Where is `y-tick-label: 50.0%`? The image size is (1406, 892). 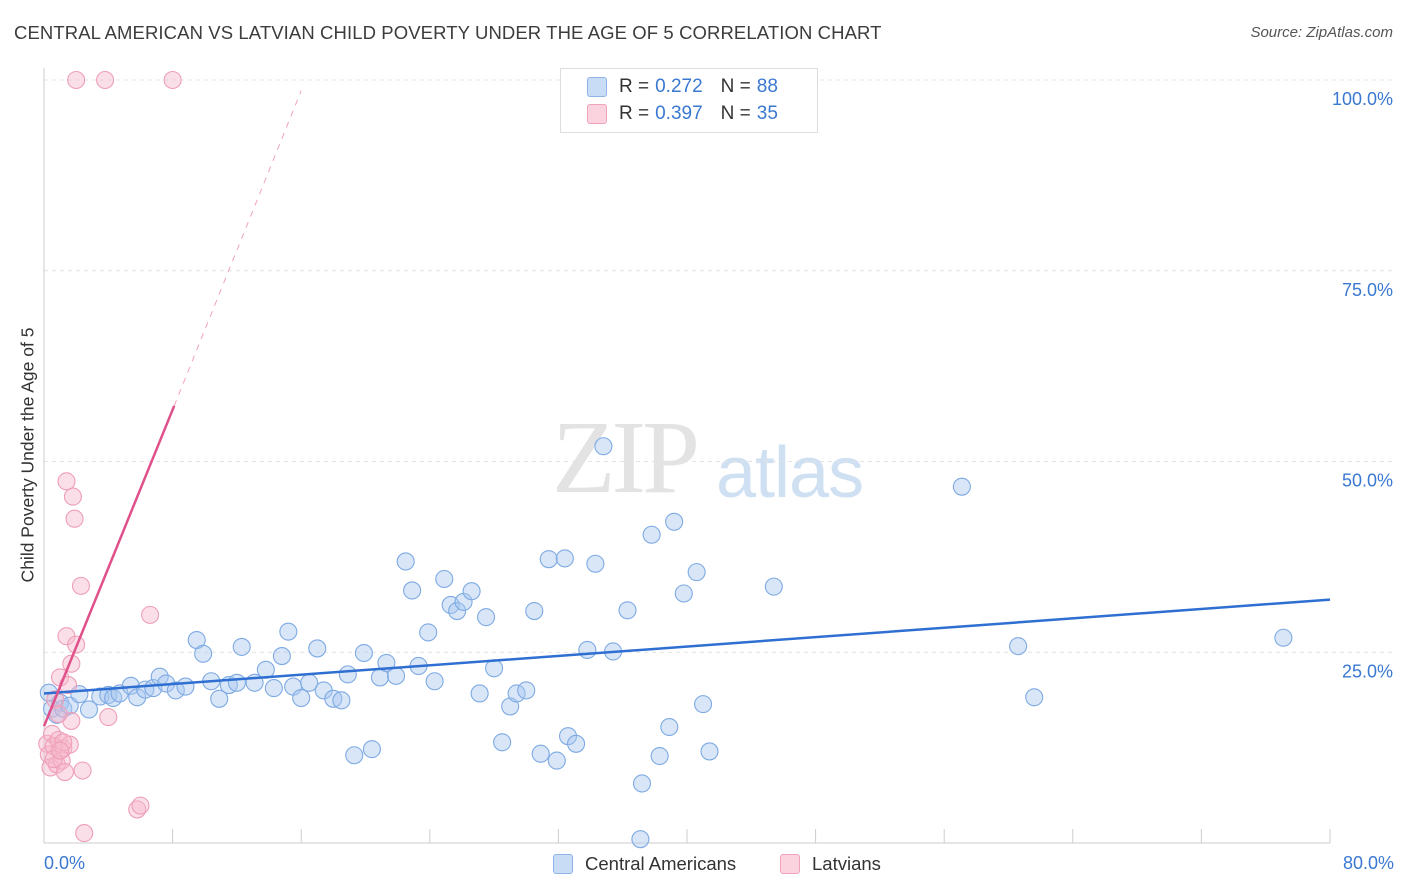 y-tick-label: 50.0% is located at coordinates (1367, 481).